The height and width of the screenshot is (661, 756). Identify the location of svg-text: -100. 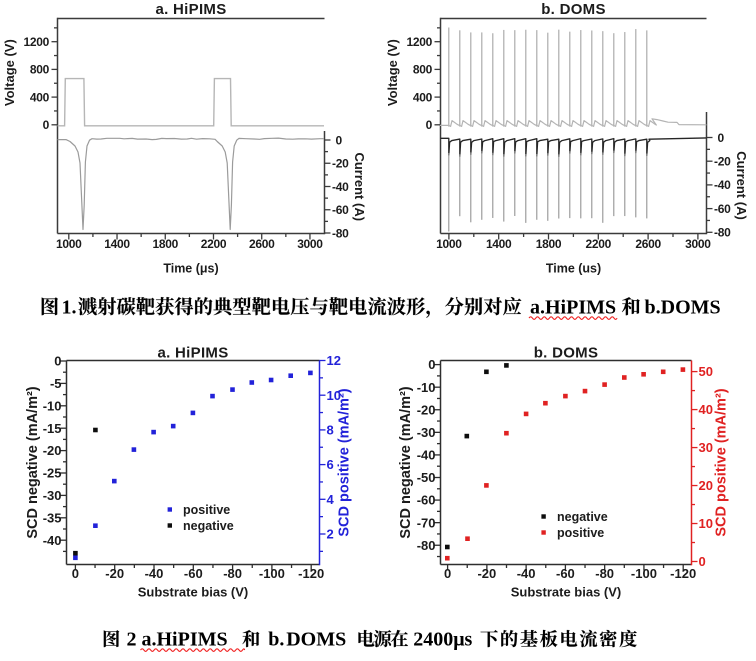
(272, 573).